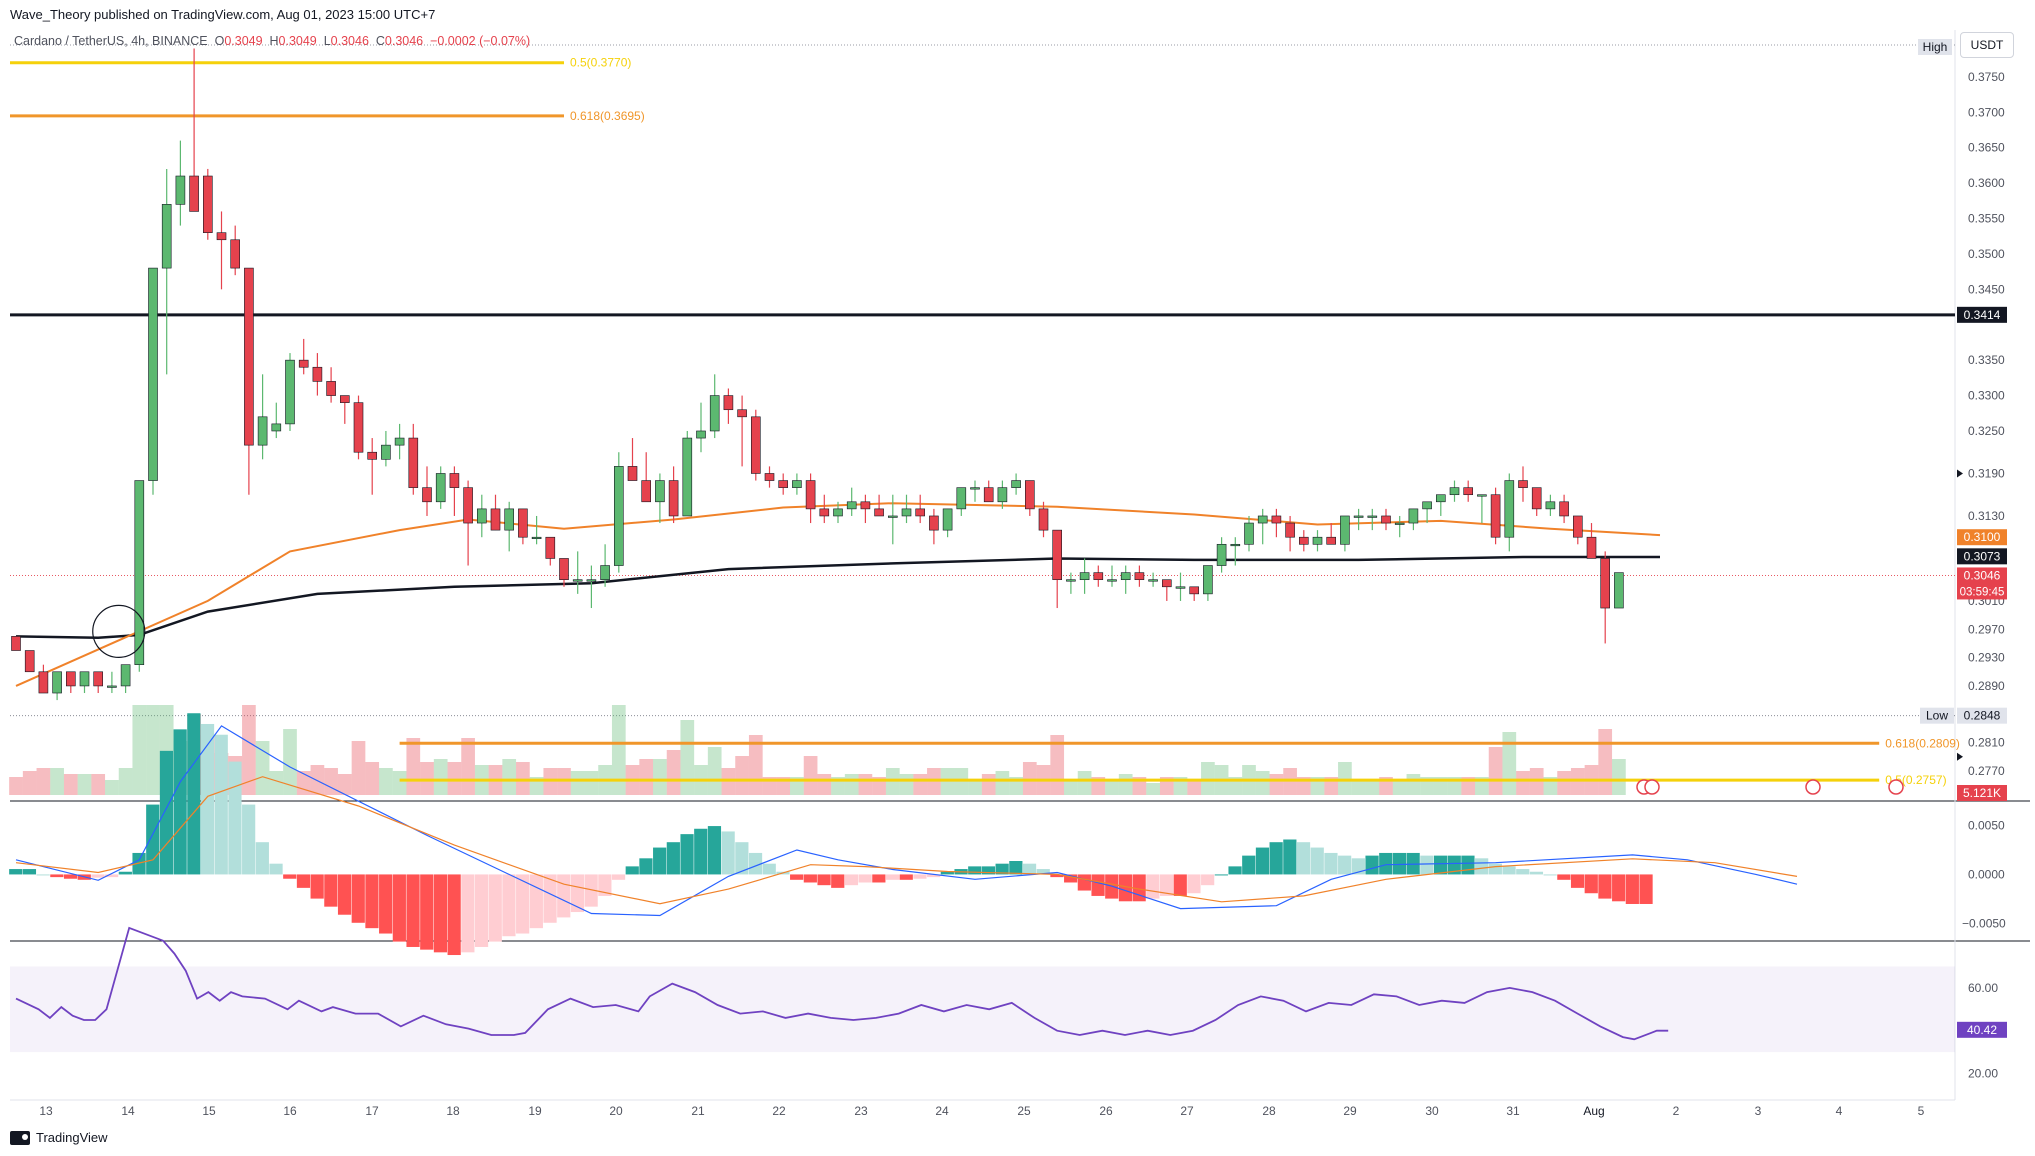  Describe the element at coordinates (290, 1111) in the screenshot. I see `x-tick-label: 16` at that location.